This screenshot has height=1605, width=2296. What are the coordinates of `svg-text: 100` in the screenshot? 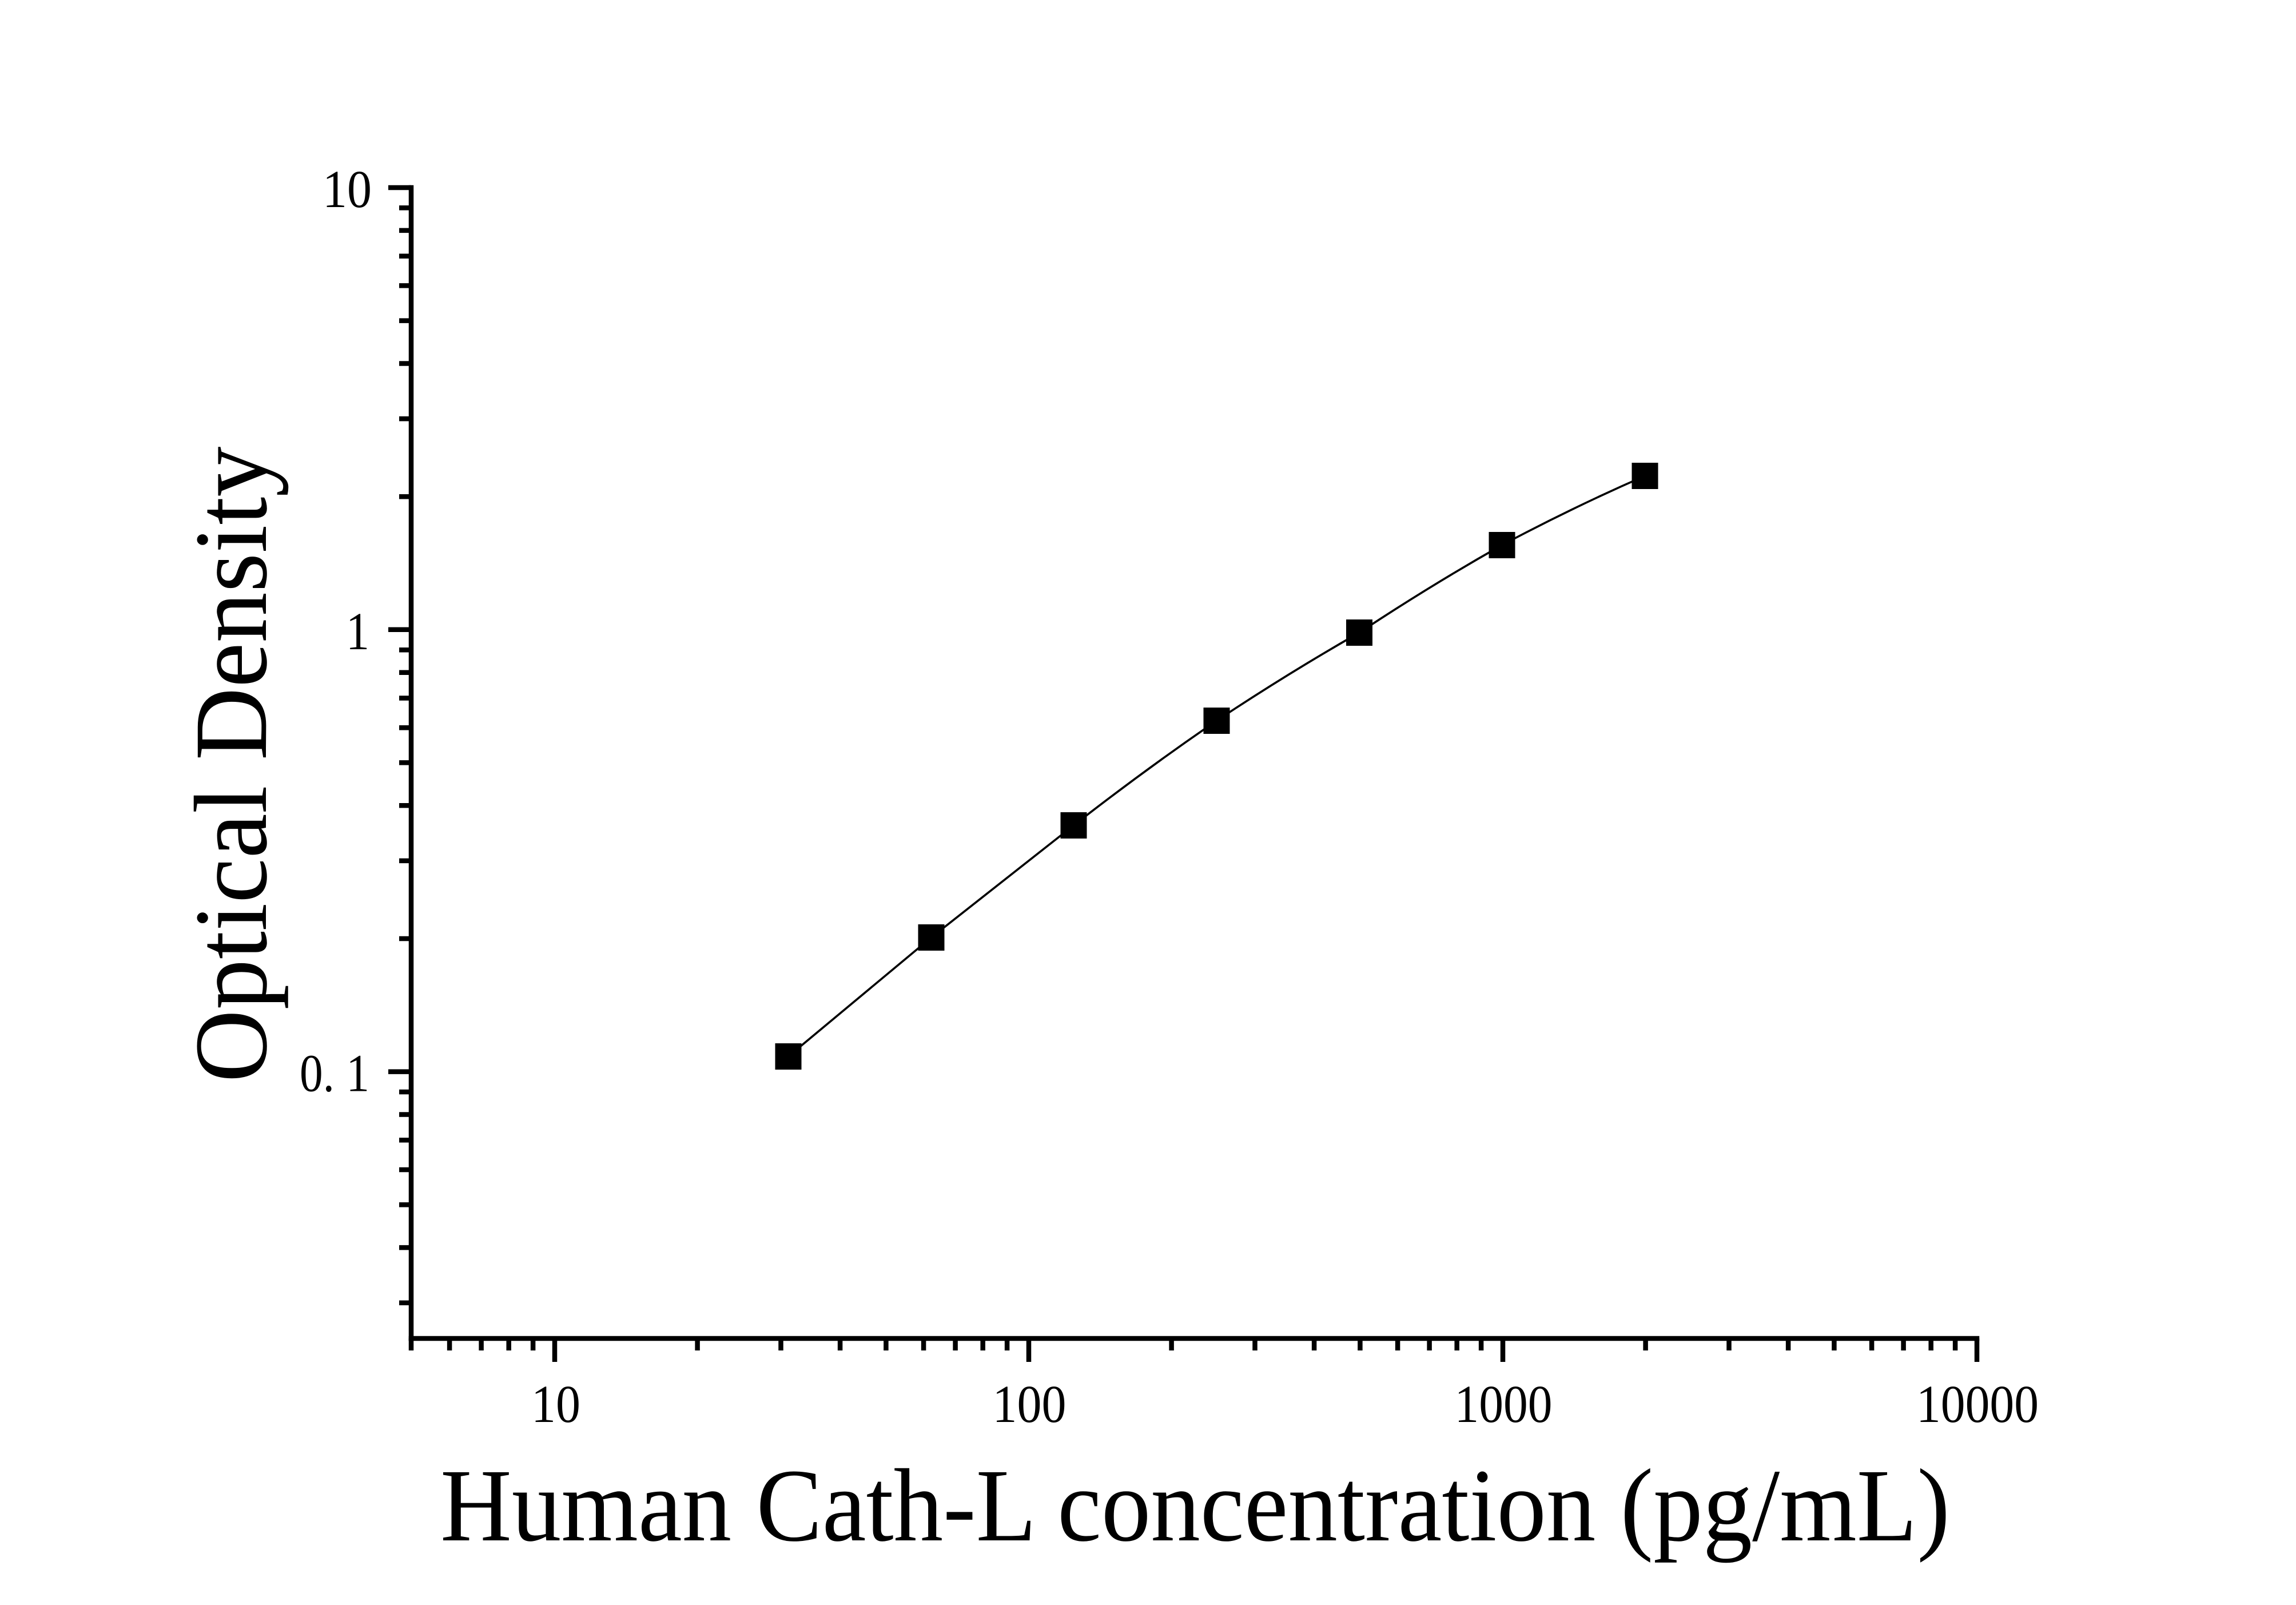 It's located at (1030, 1404).